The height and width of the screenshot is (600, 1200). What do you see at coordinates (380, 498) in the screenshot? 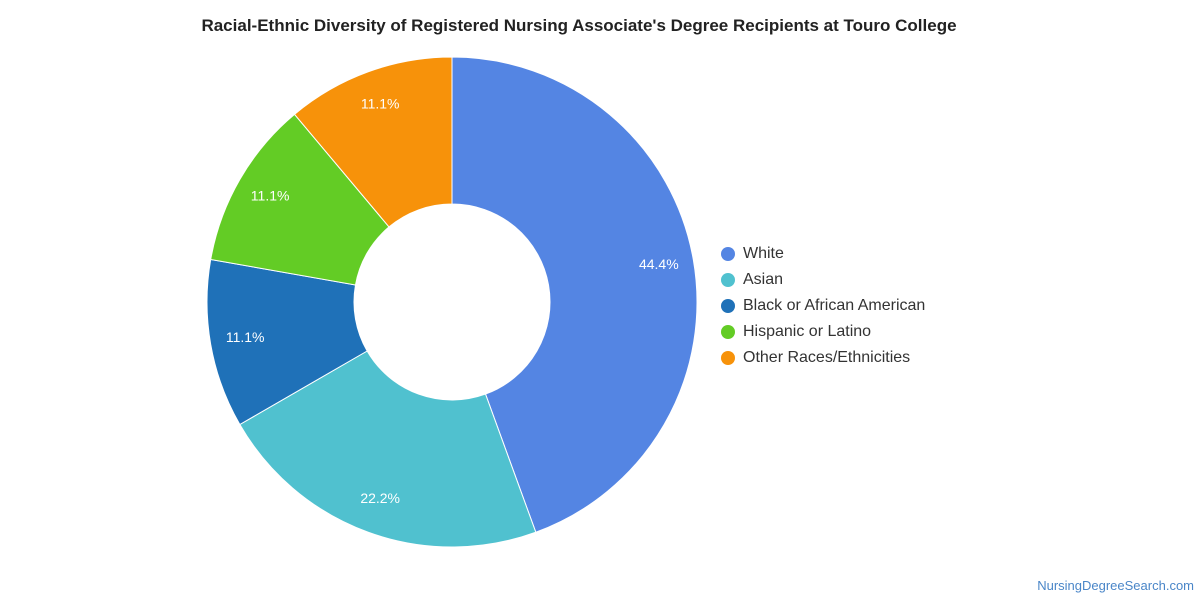
I see `slice-value-label: 22.2%` at bounding box center [380, 498].